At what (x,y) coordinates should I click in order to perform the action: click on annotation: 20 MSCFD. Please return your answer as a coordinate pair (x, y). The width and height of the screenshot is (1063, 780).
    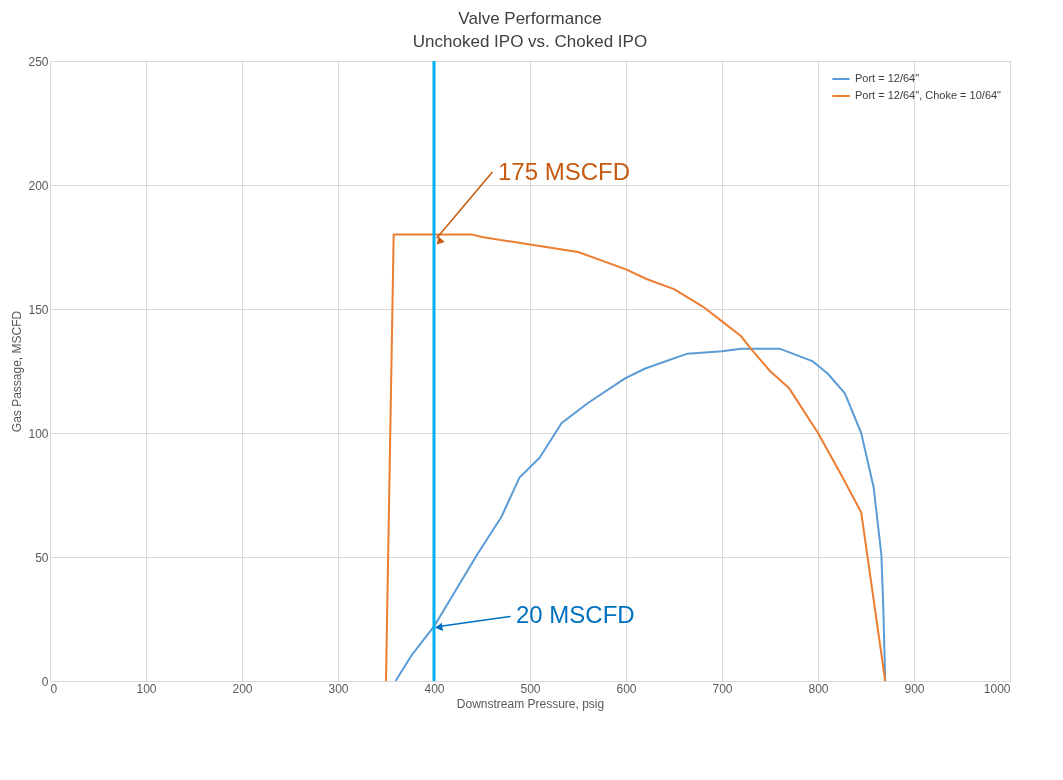
    Looking at the image, I should click on (575, 615).